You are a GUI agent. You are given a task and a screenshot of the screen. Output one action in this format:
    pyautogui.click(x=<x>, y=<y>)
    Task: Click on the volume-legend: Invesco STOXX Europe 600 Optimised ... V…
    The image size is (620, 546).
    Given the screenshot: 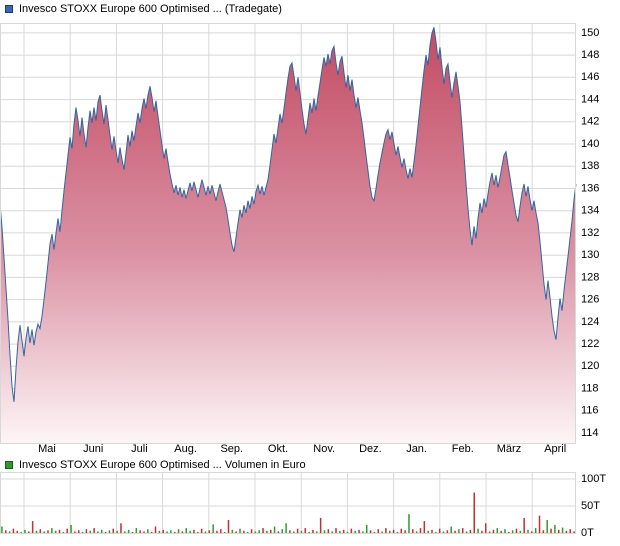 What is the action you would take?
    pyautogui.click(x=155, y=464)
    